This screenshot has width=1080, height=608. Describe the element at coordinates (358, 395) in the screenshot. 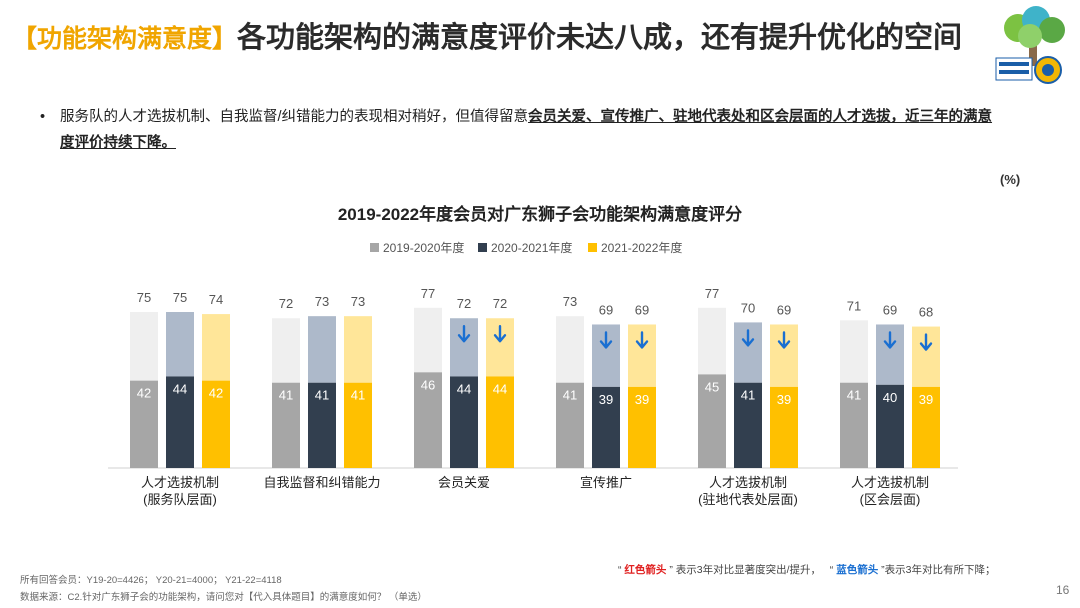

I see `label-inner-s2-c1: 41` at that location.